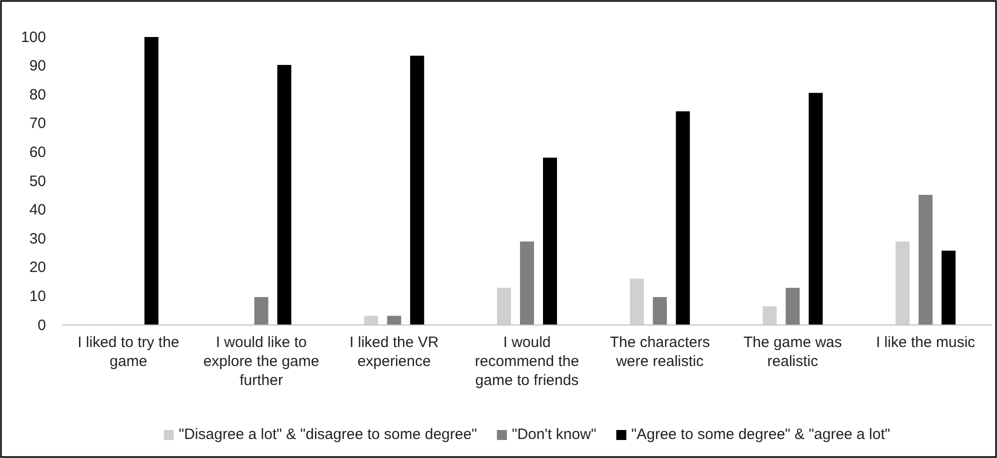 This screenshot has height=458, width=997. I want to click on y-tick-label: 100, so click(33, 37).